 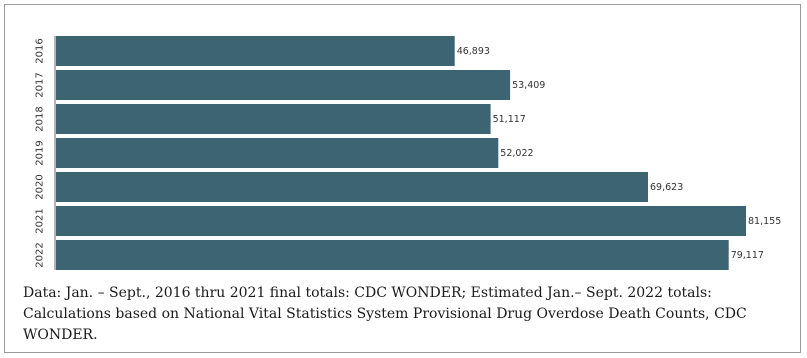 I want to click on y-tick-label-2019: 2019, so click(x=40, y=152).